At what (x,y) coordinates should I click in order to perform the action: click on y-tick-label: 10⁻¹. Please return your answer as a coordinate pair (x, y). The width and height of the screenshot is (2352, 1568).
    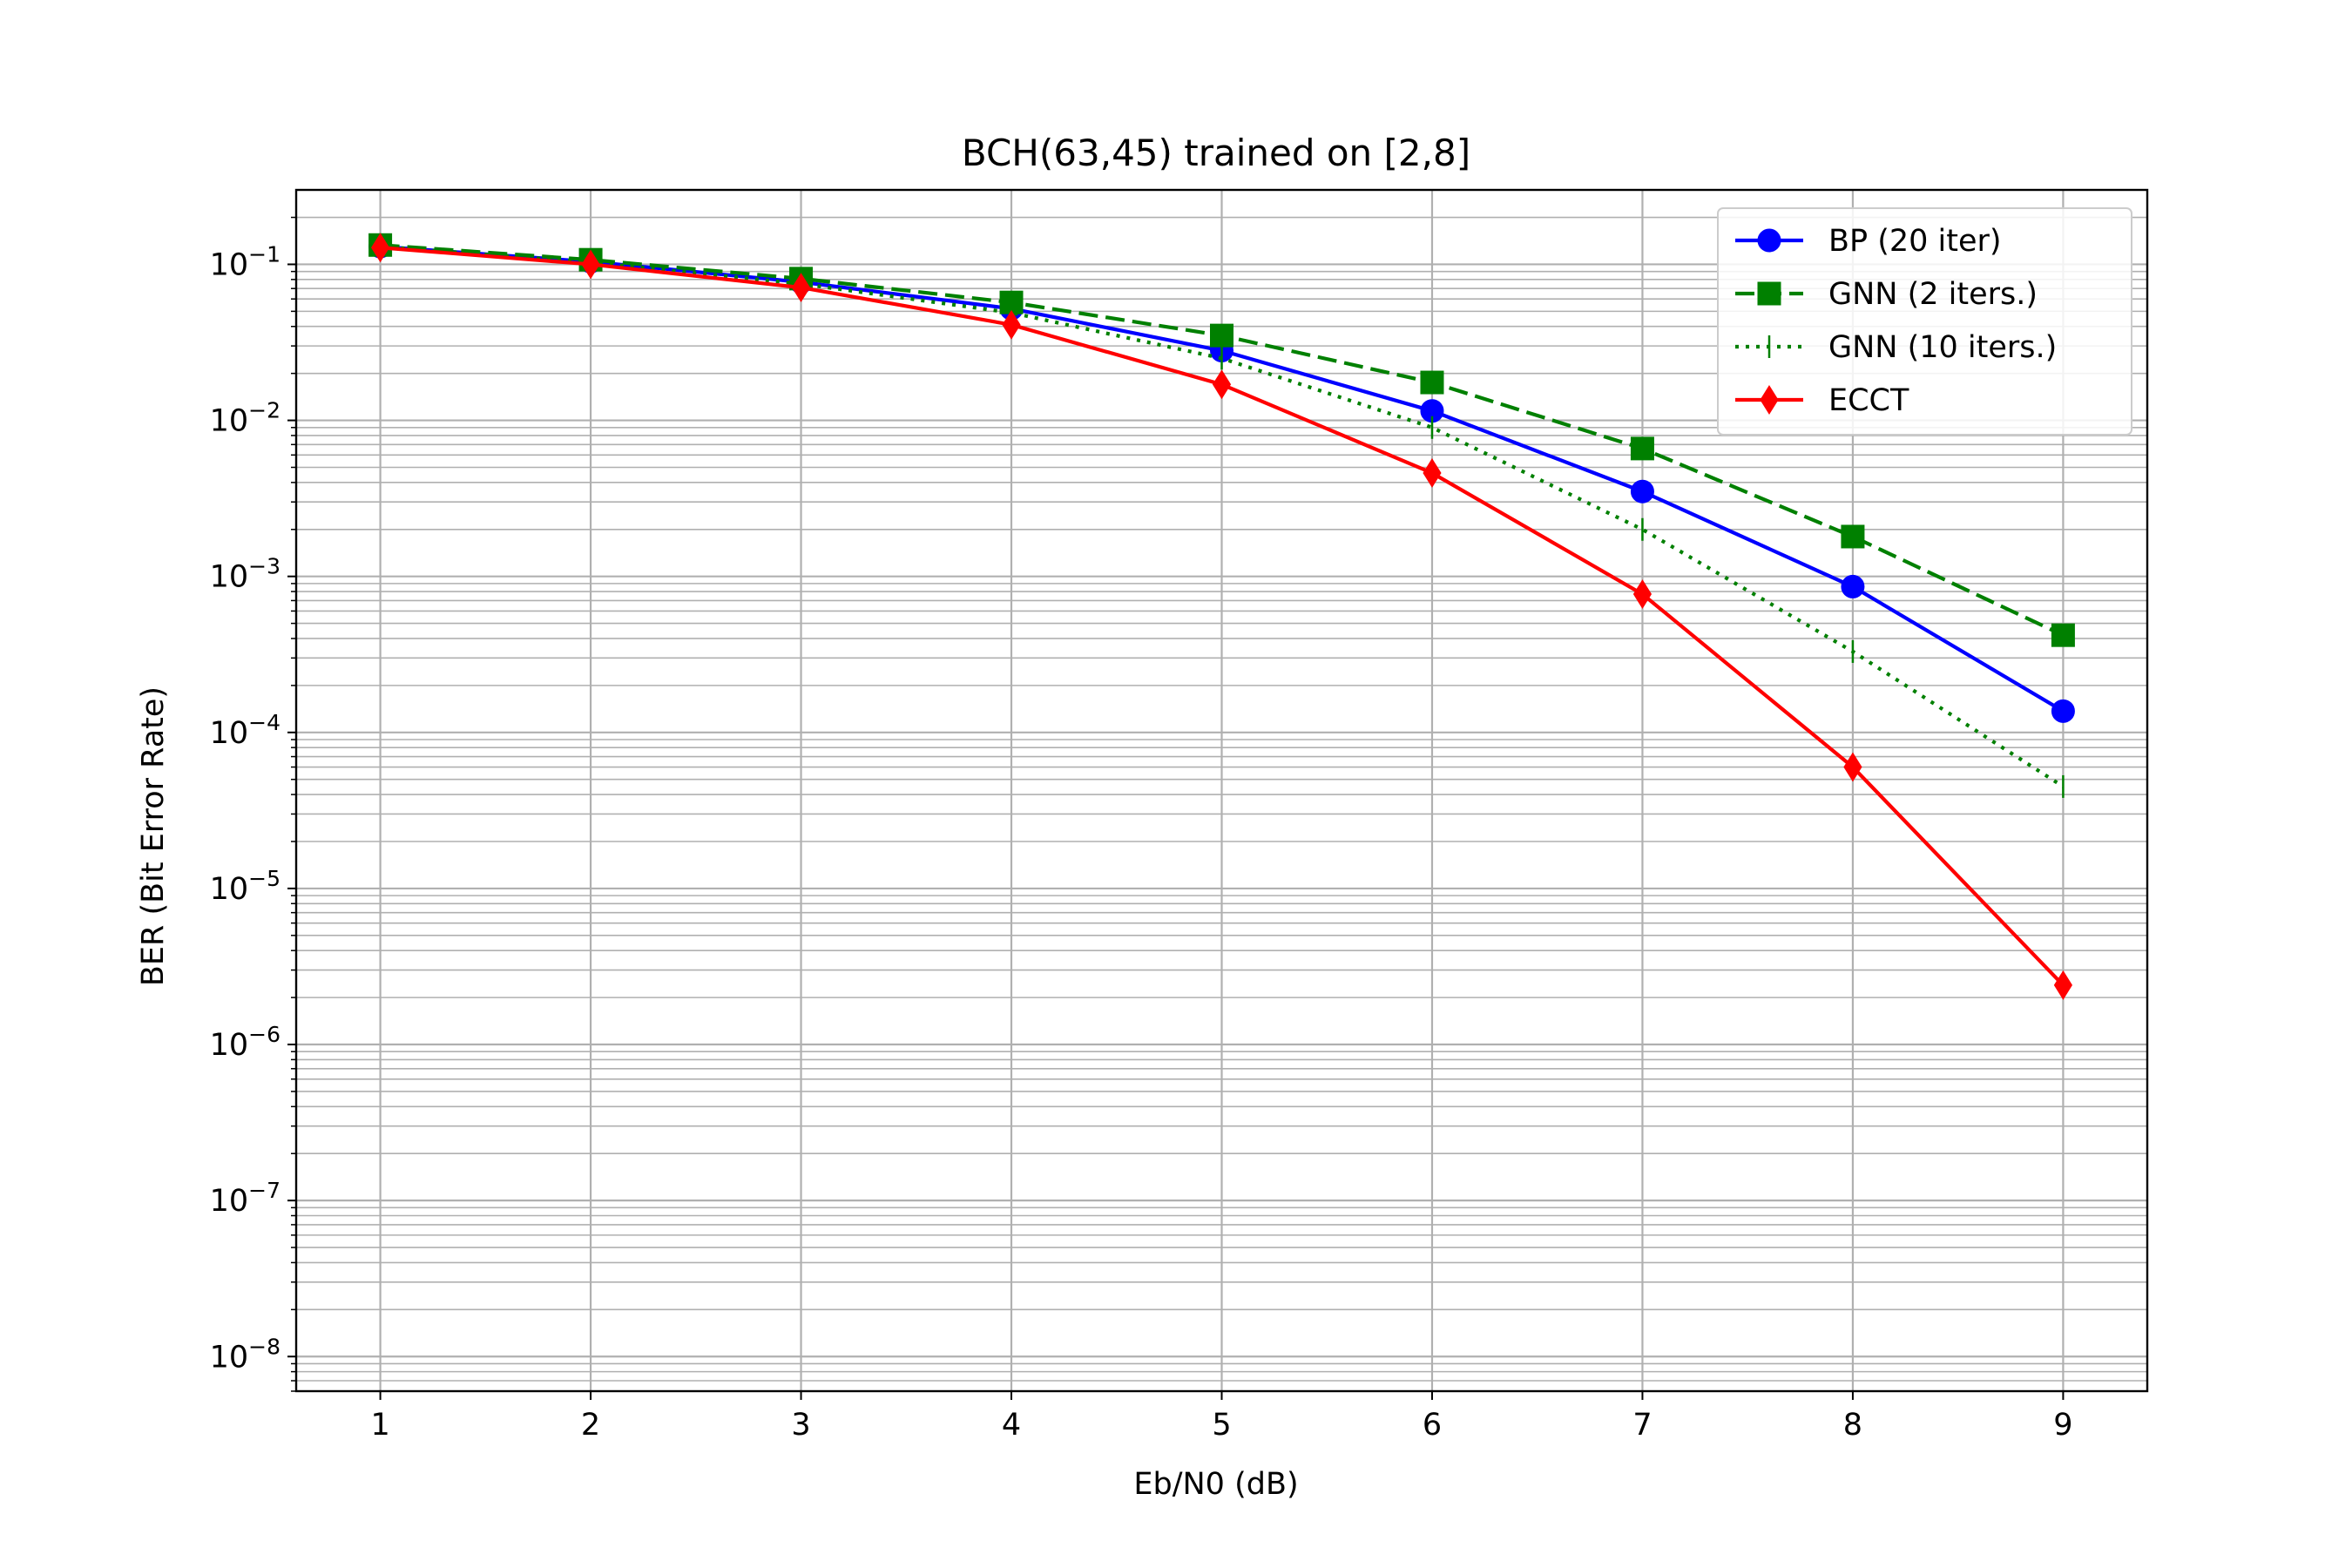
    Looking at the image, I should click on (245, 261).